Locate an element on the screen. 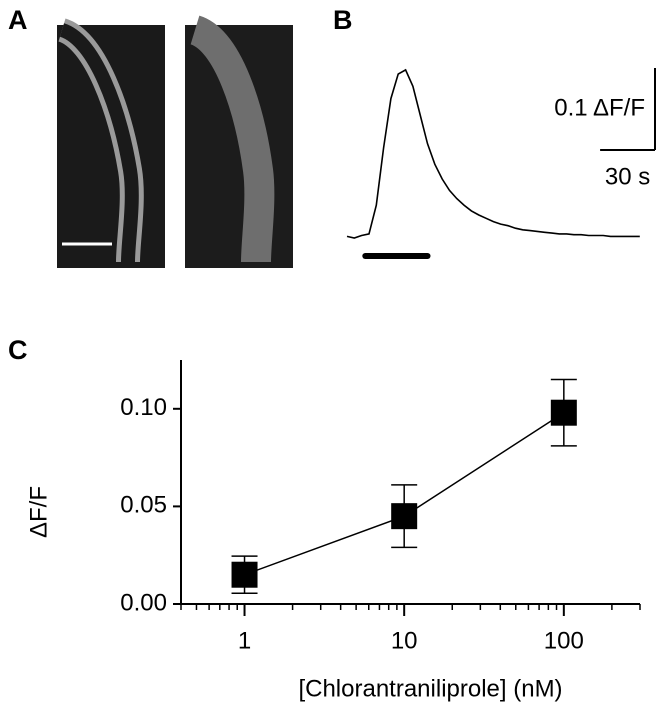 Image resolution: width=663 pixels, height=718 pixels. fiber-core is located at coordinates (99, 143).